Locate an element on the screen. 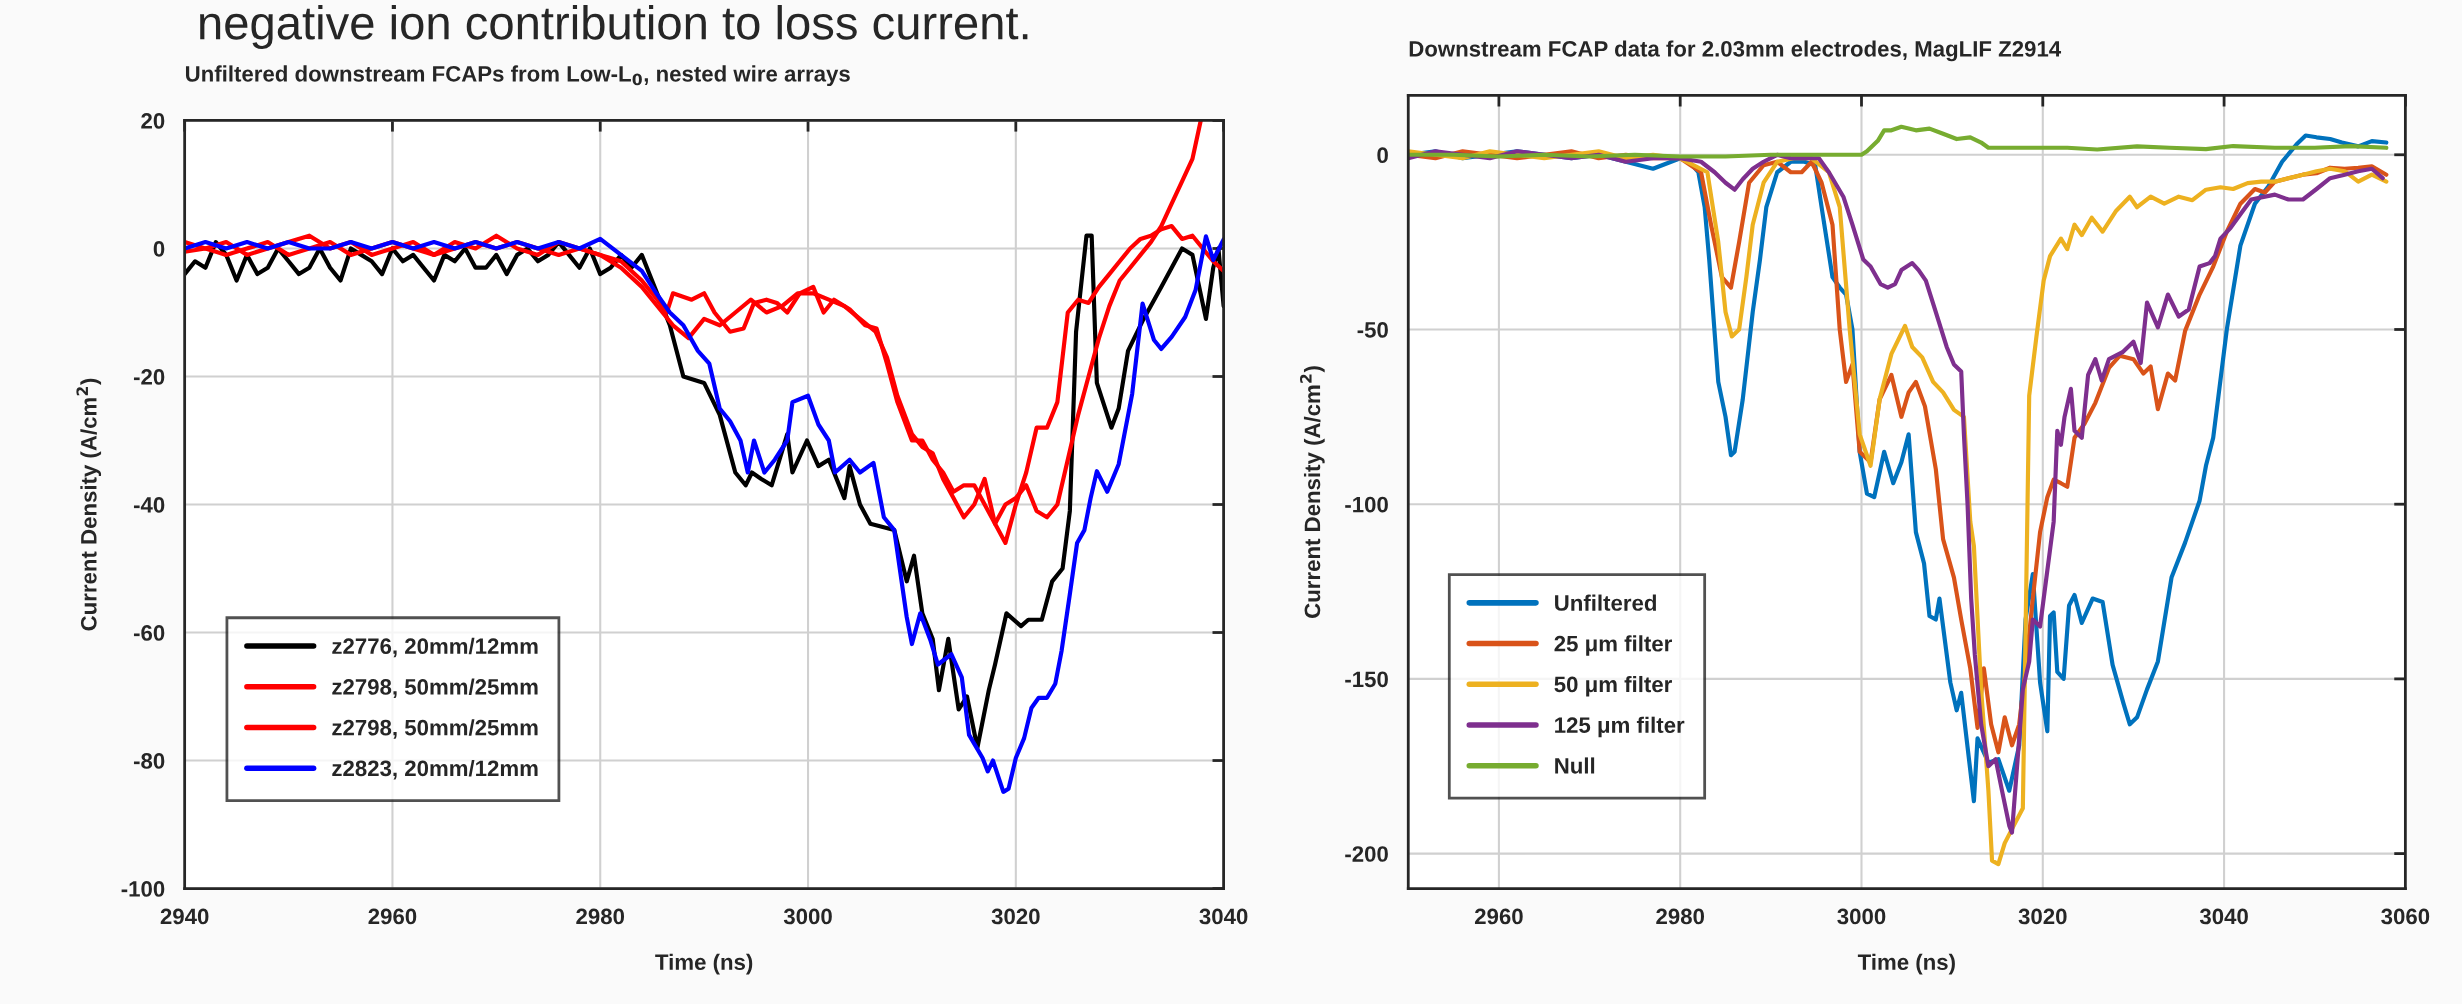 This screenshot has height=1004, width=2462. legend-label: 25 μm filter is located at coordinates (1613, 645).